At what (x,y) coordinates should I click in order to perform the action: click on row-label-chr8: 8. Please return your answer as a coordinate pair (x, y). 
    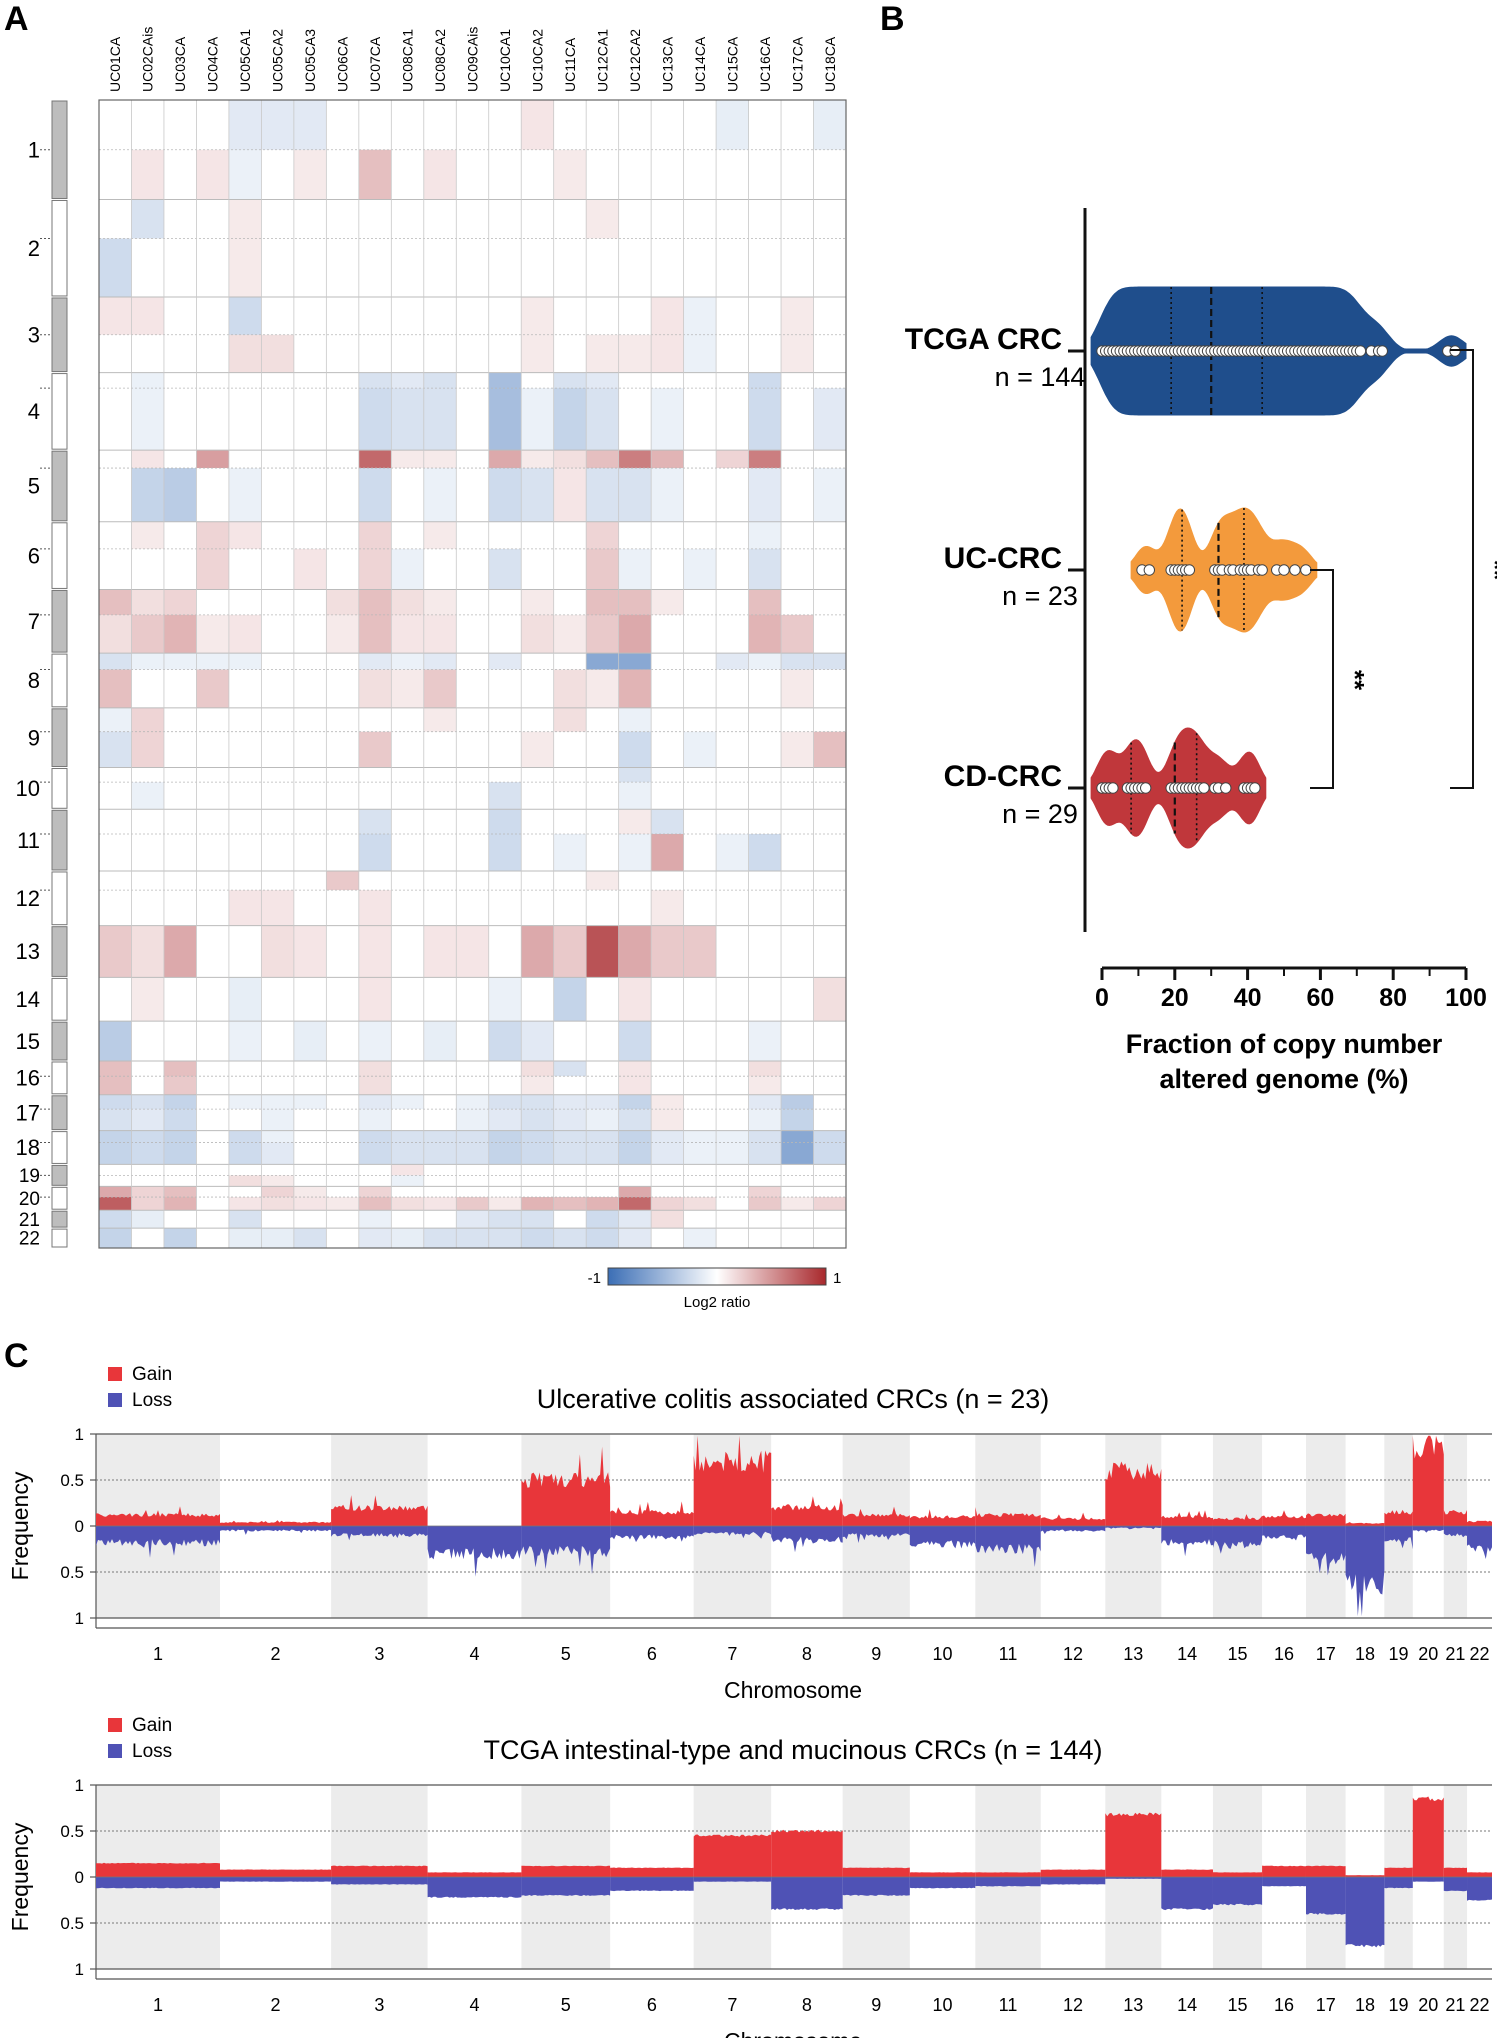
    Looking at the image, I should click on (34, 680).